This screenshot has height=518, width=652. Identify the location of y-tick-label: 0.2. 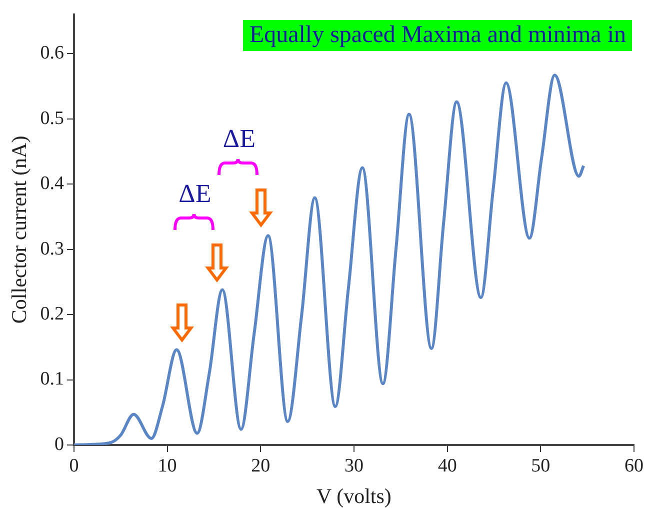
(52, 314).